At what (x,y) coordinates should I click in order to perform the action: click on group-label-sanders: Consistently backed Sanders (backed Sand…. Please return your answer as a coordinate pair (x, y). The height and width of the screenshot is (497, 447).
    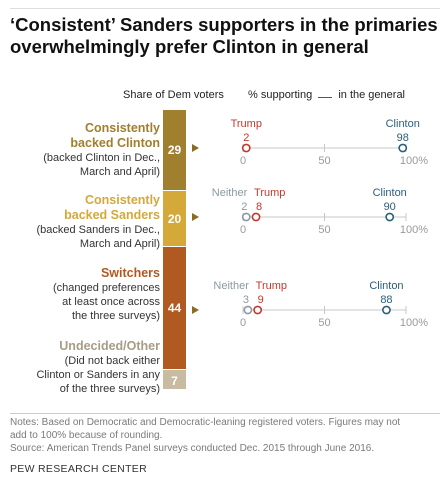
    Looking at the image, I should click on (98, 222).